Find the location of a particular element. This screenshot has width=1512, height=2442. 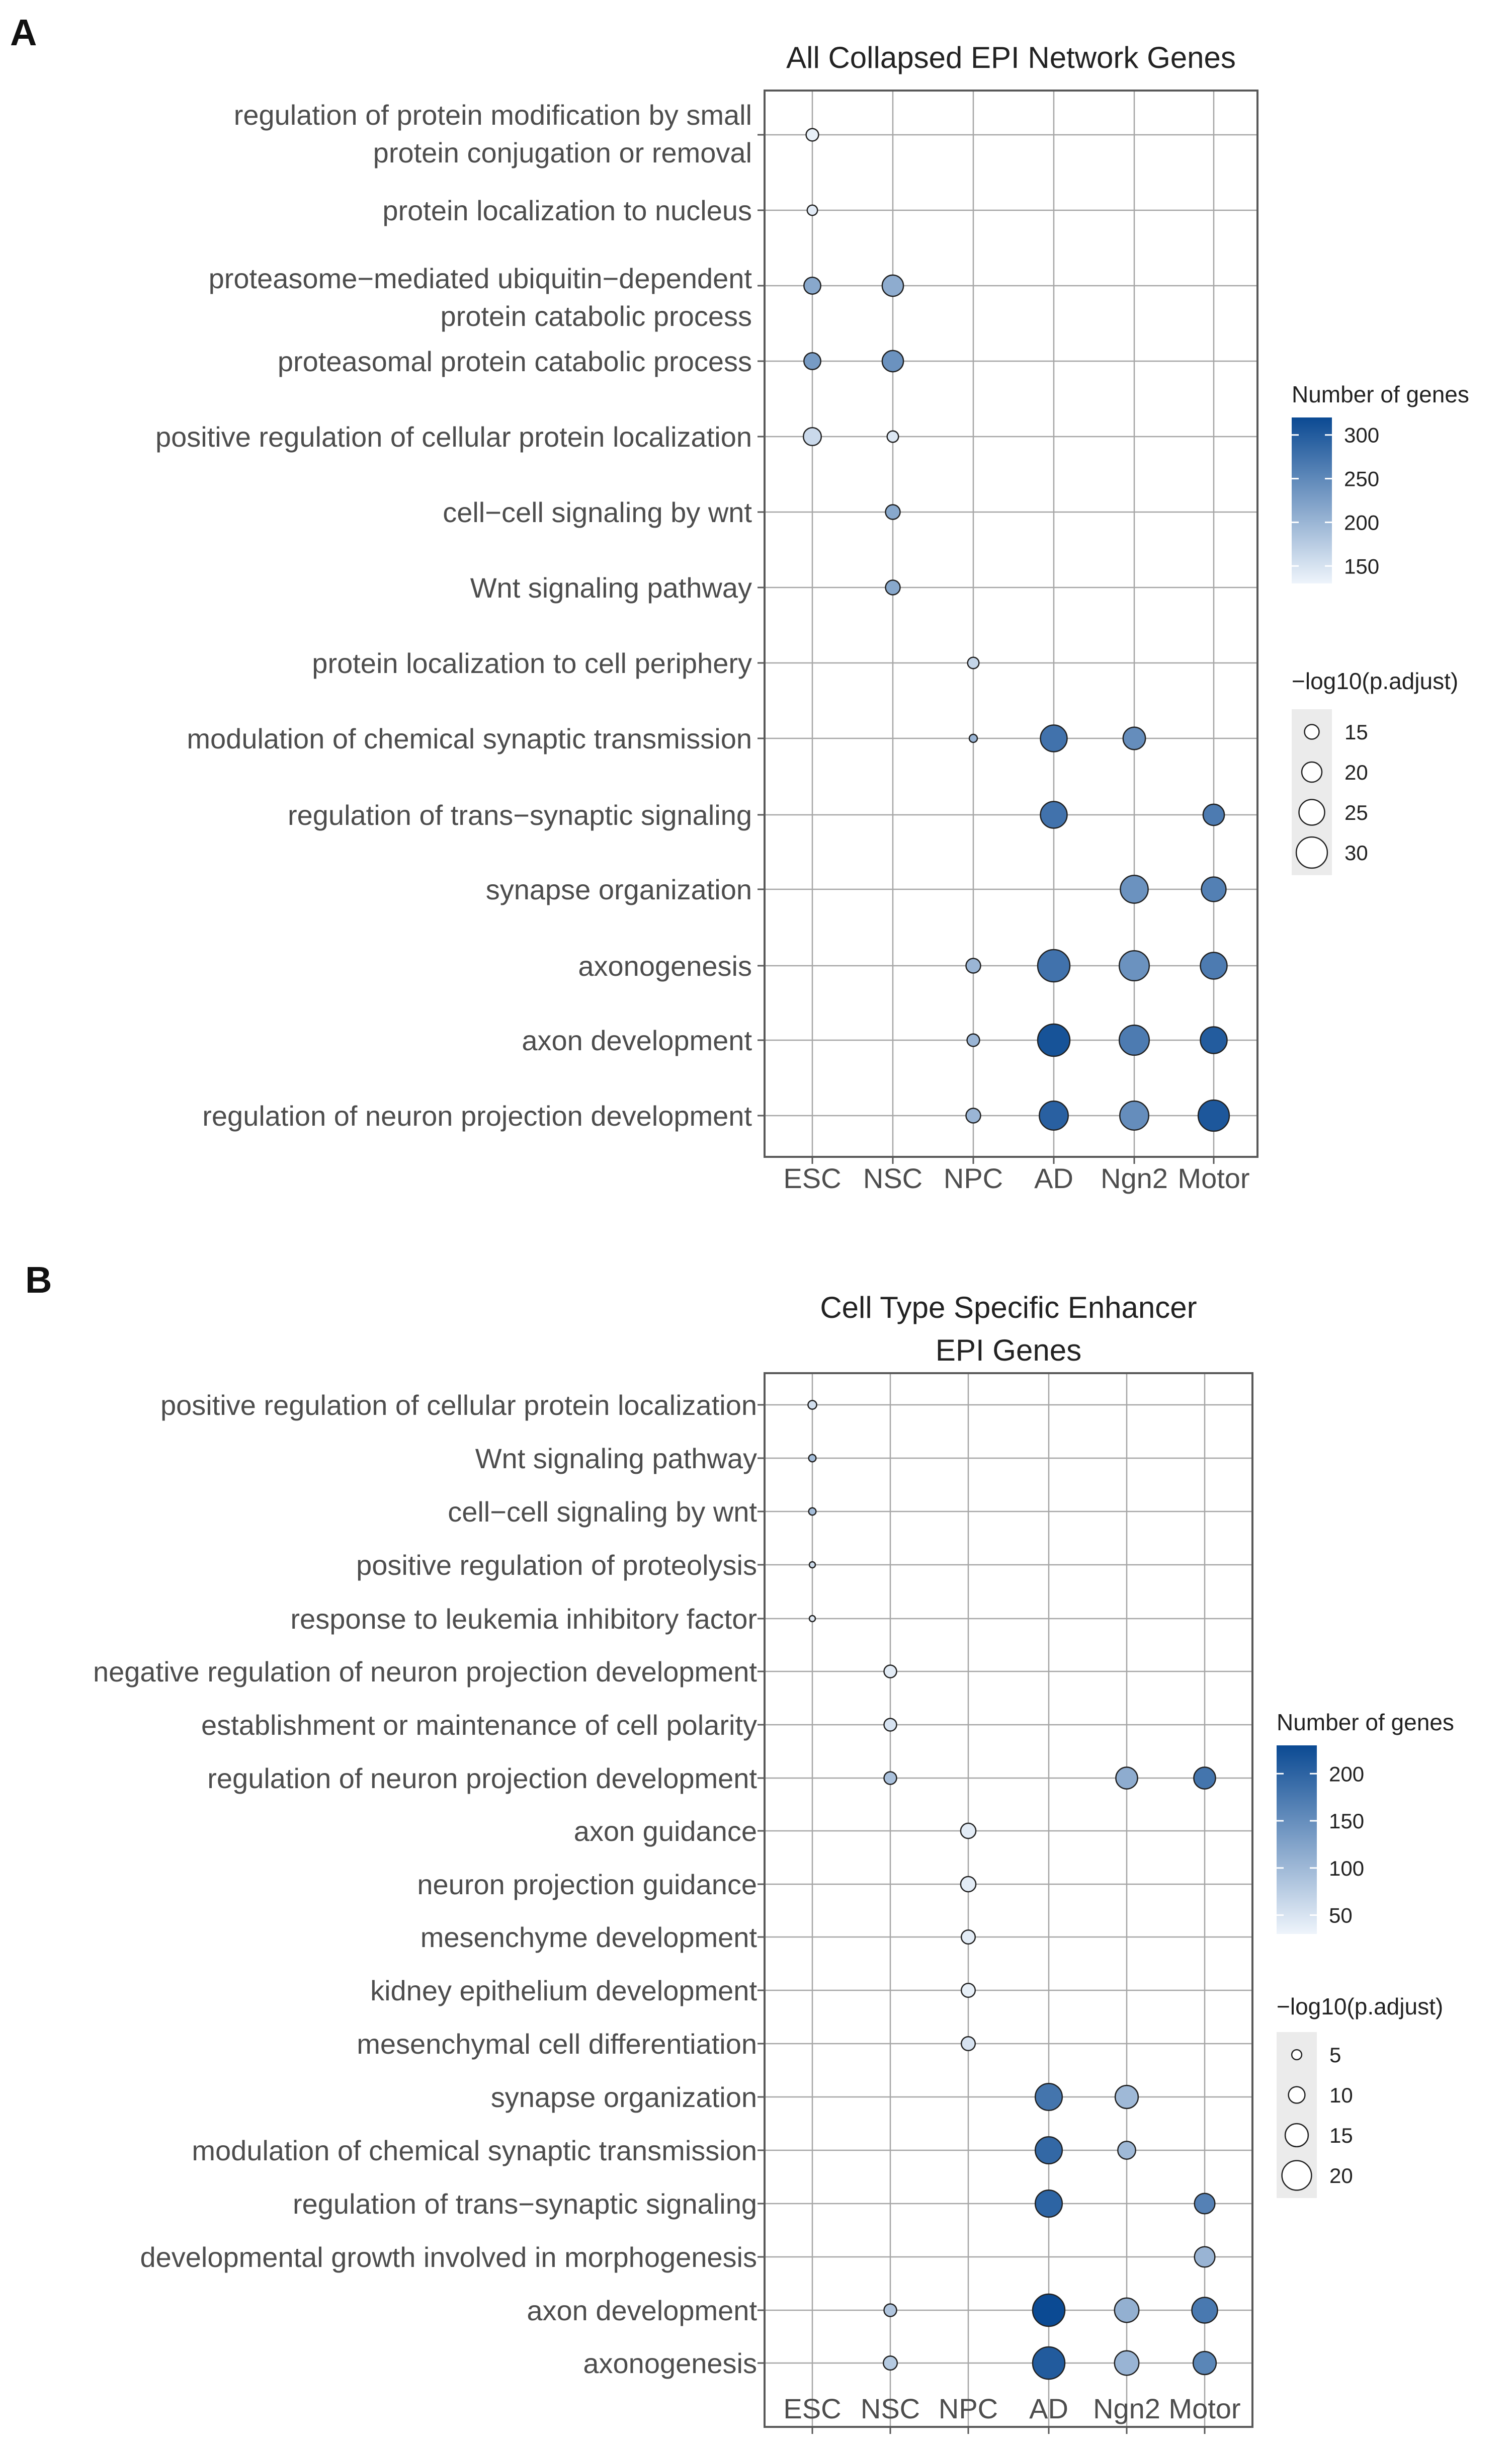

point-npc-mesenchyme-development is located at coordinates (968, 1937).